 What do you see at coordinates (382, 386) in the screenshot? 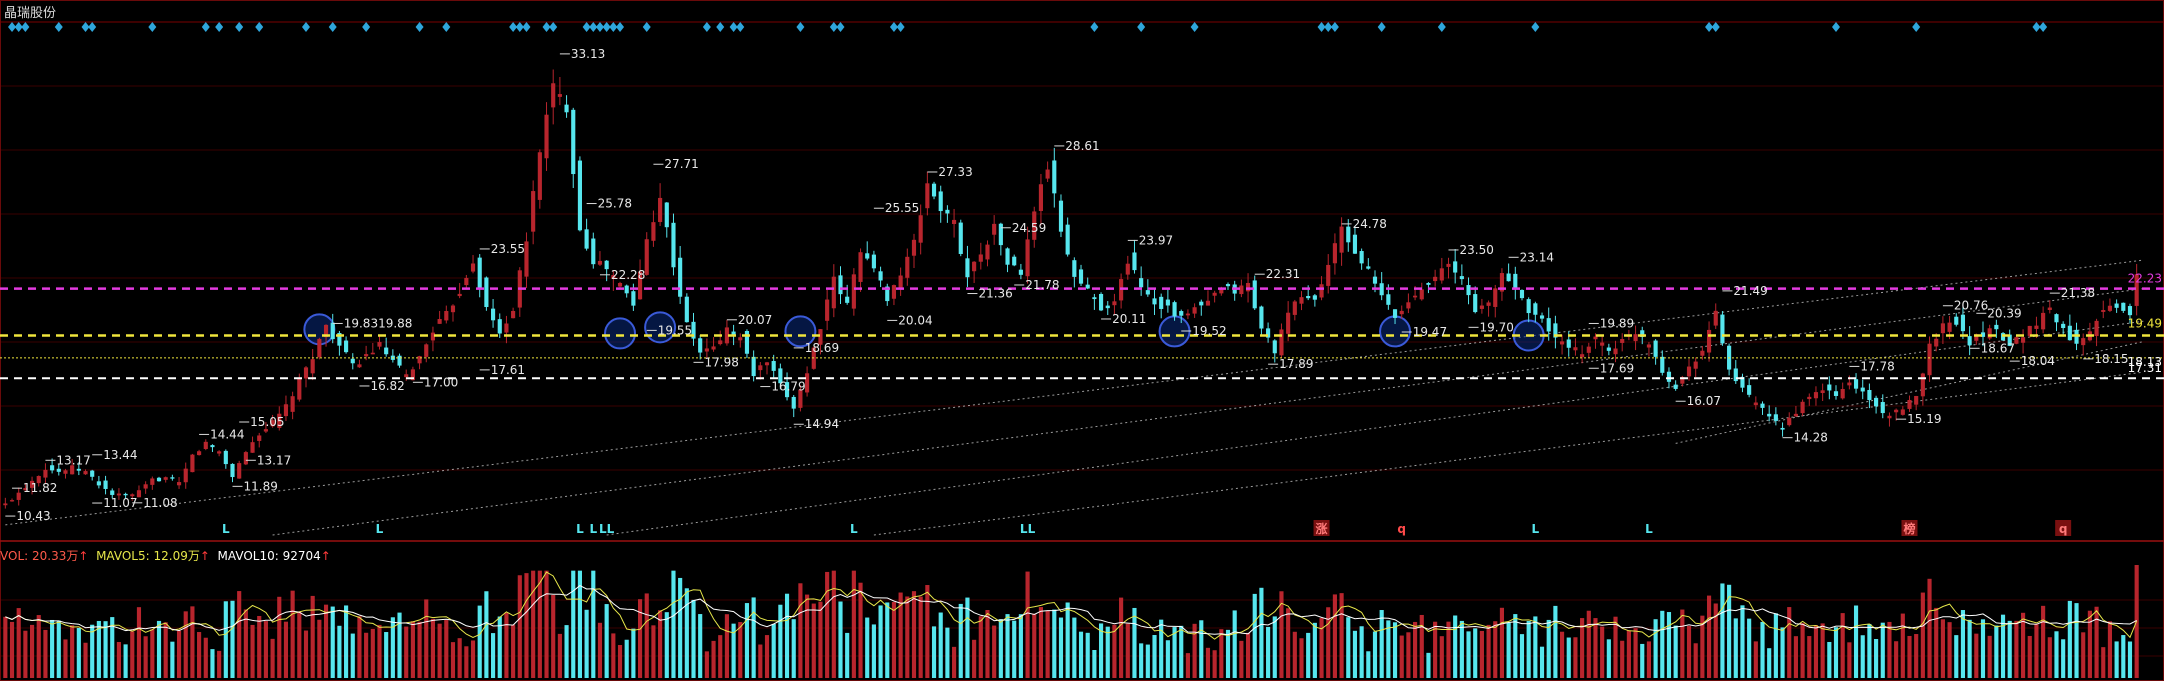
I see `price-label: 16.82` at bounding box center [382, 386].